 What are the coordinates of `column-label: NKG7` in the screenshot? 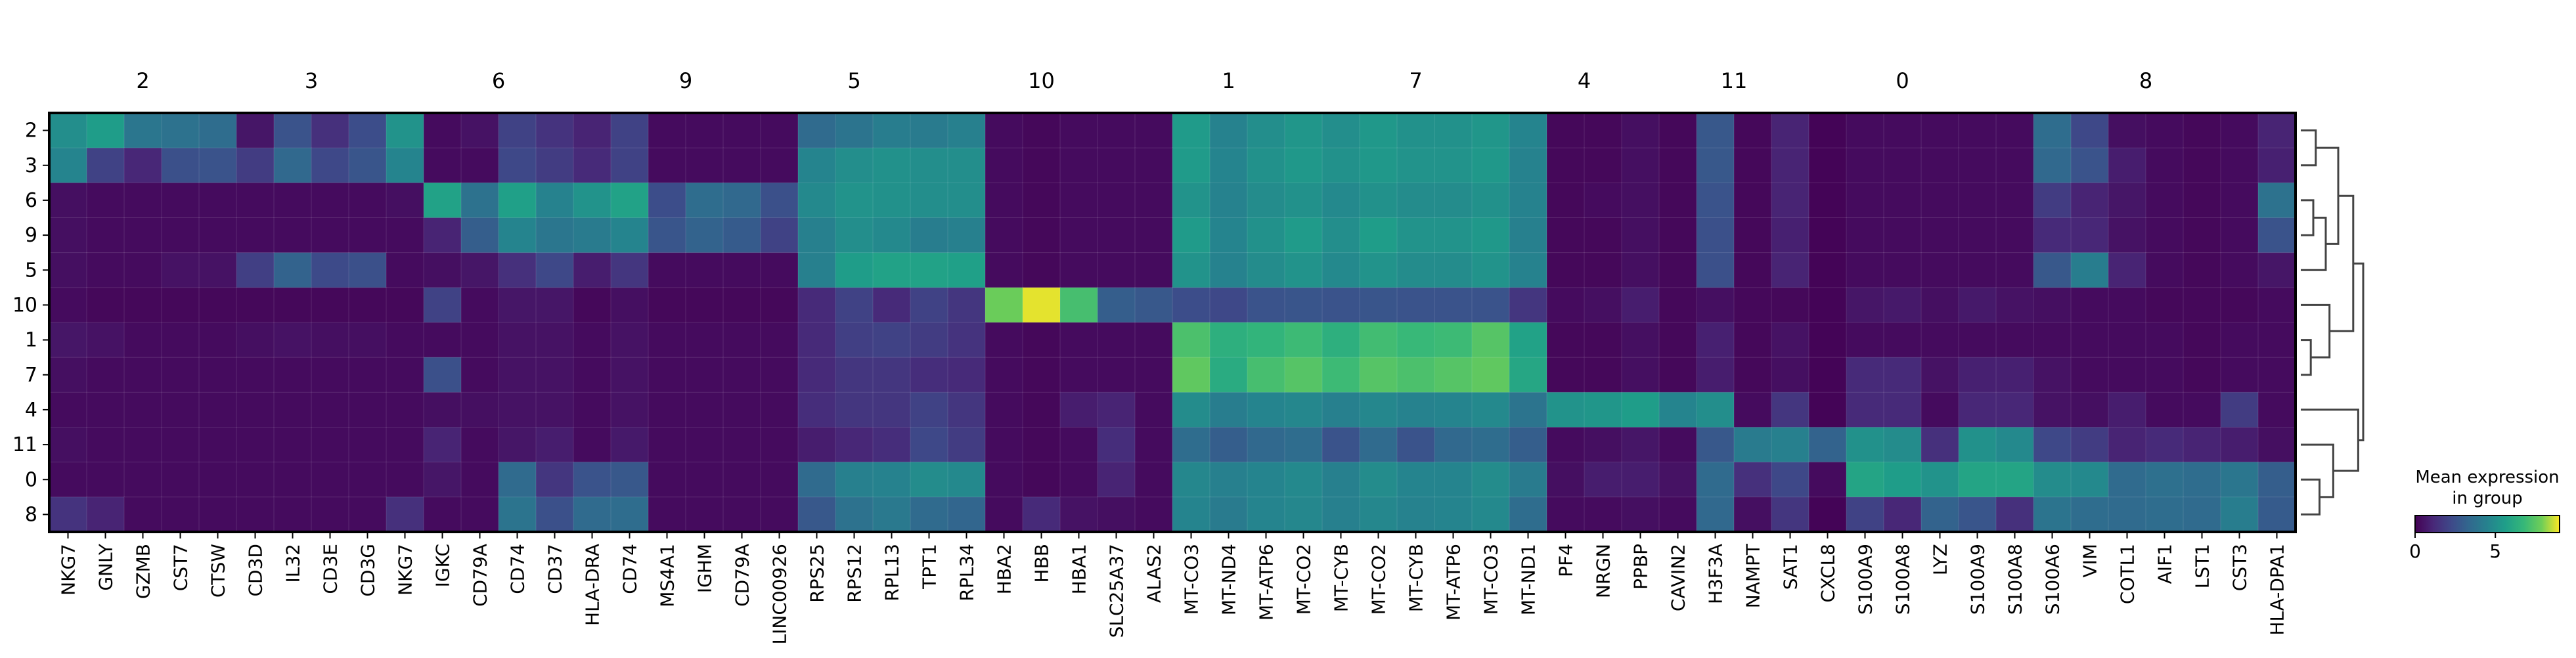 It's located at (405, 570).